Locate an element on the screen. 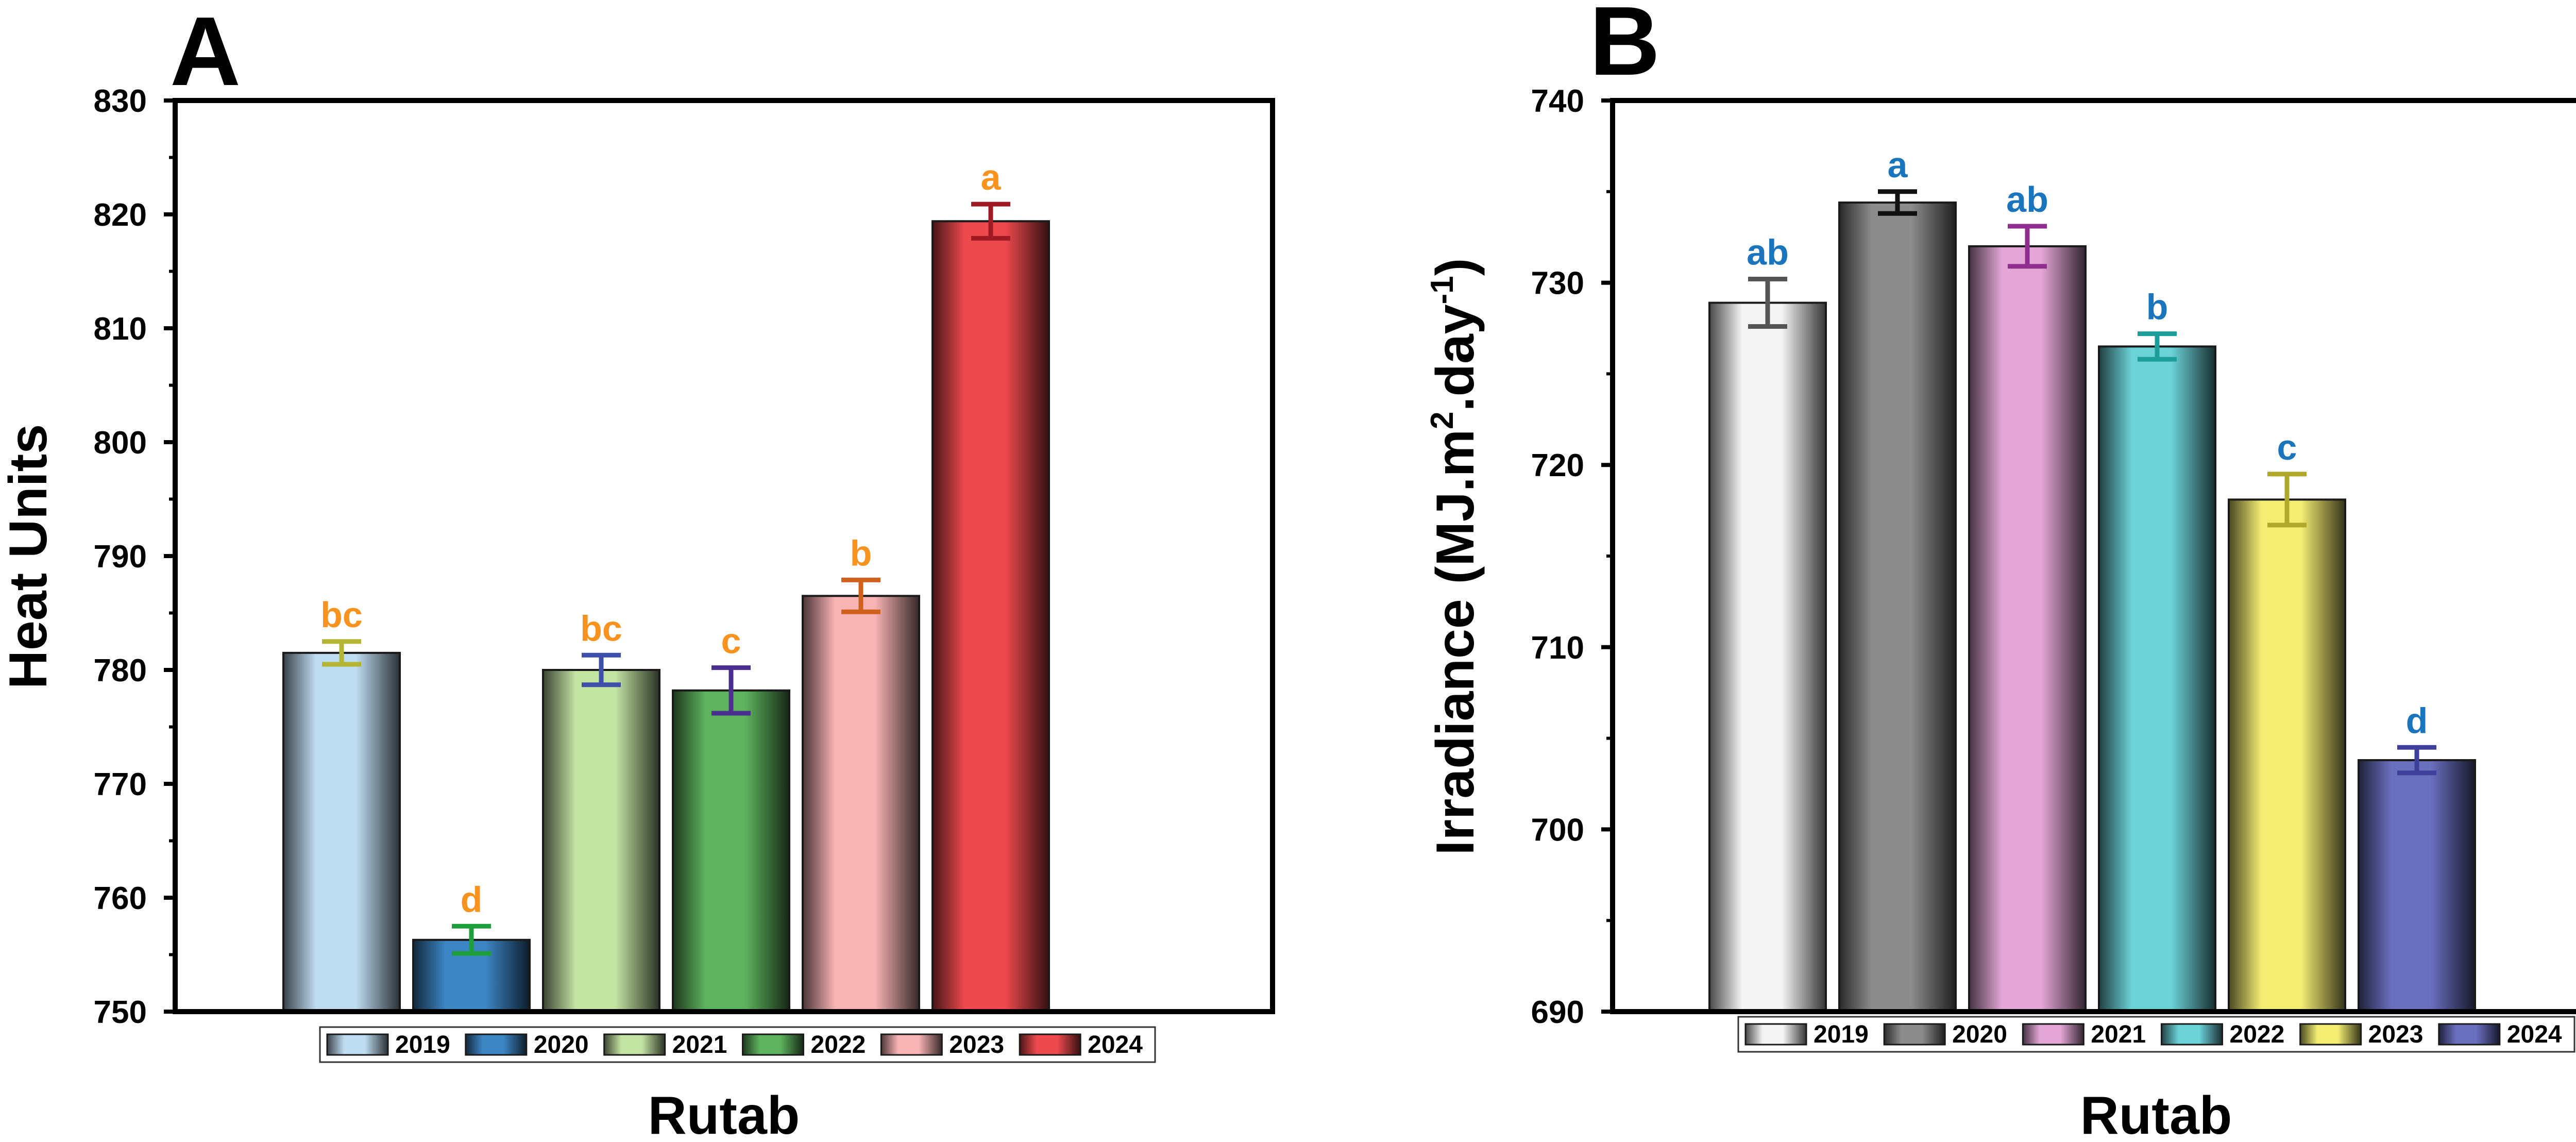 The width and height of the screenshot is (2576, 1142). legend-item-2021: 2021 is located at coordinates (665, 1045).